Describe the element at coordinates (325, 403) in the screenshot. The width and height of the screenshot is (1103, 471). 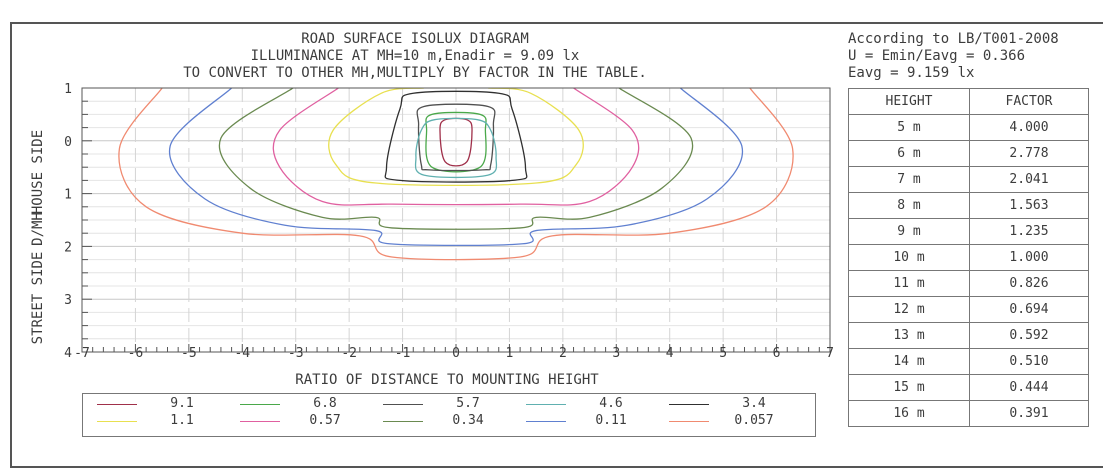
I see `legend-label: 6.8` at that location.